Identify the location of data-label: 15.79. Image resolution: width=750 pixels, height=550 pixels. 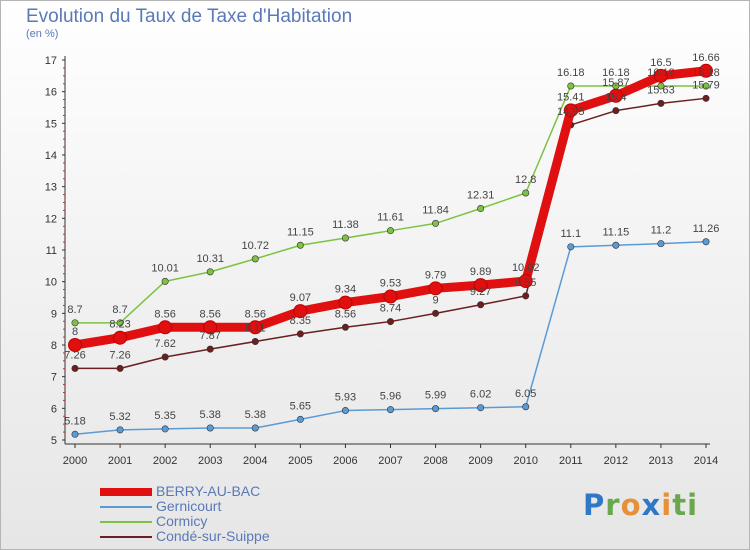
(706, 85).